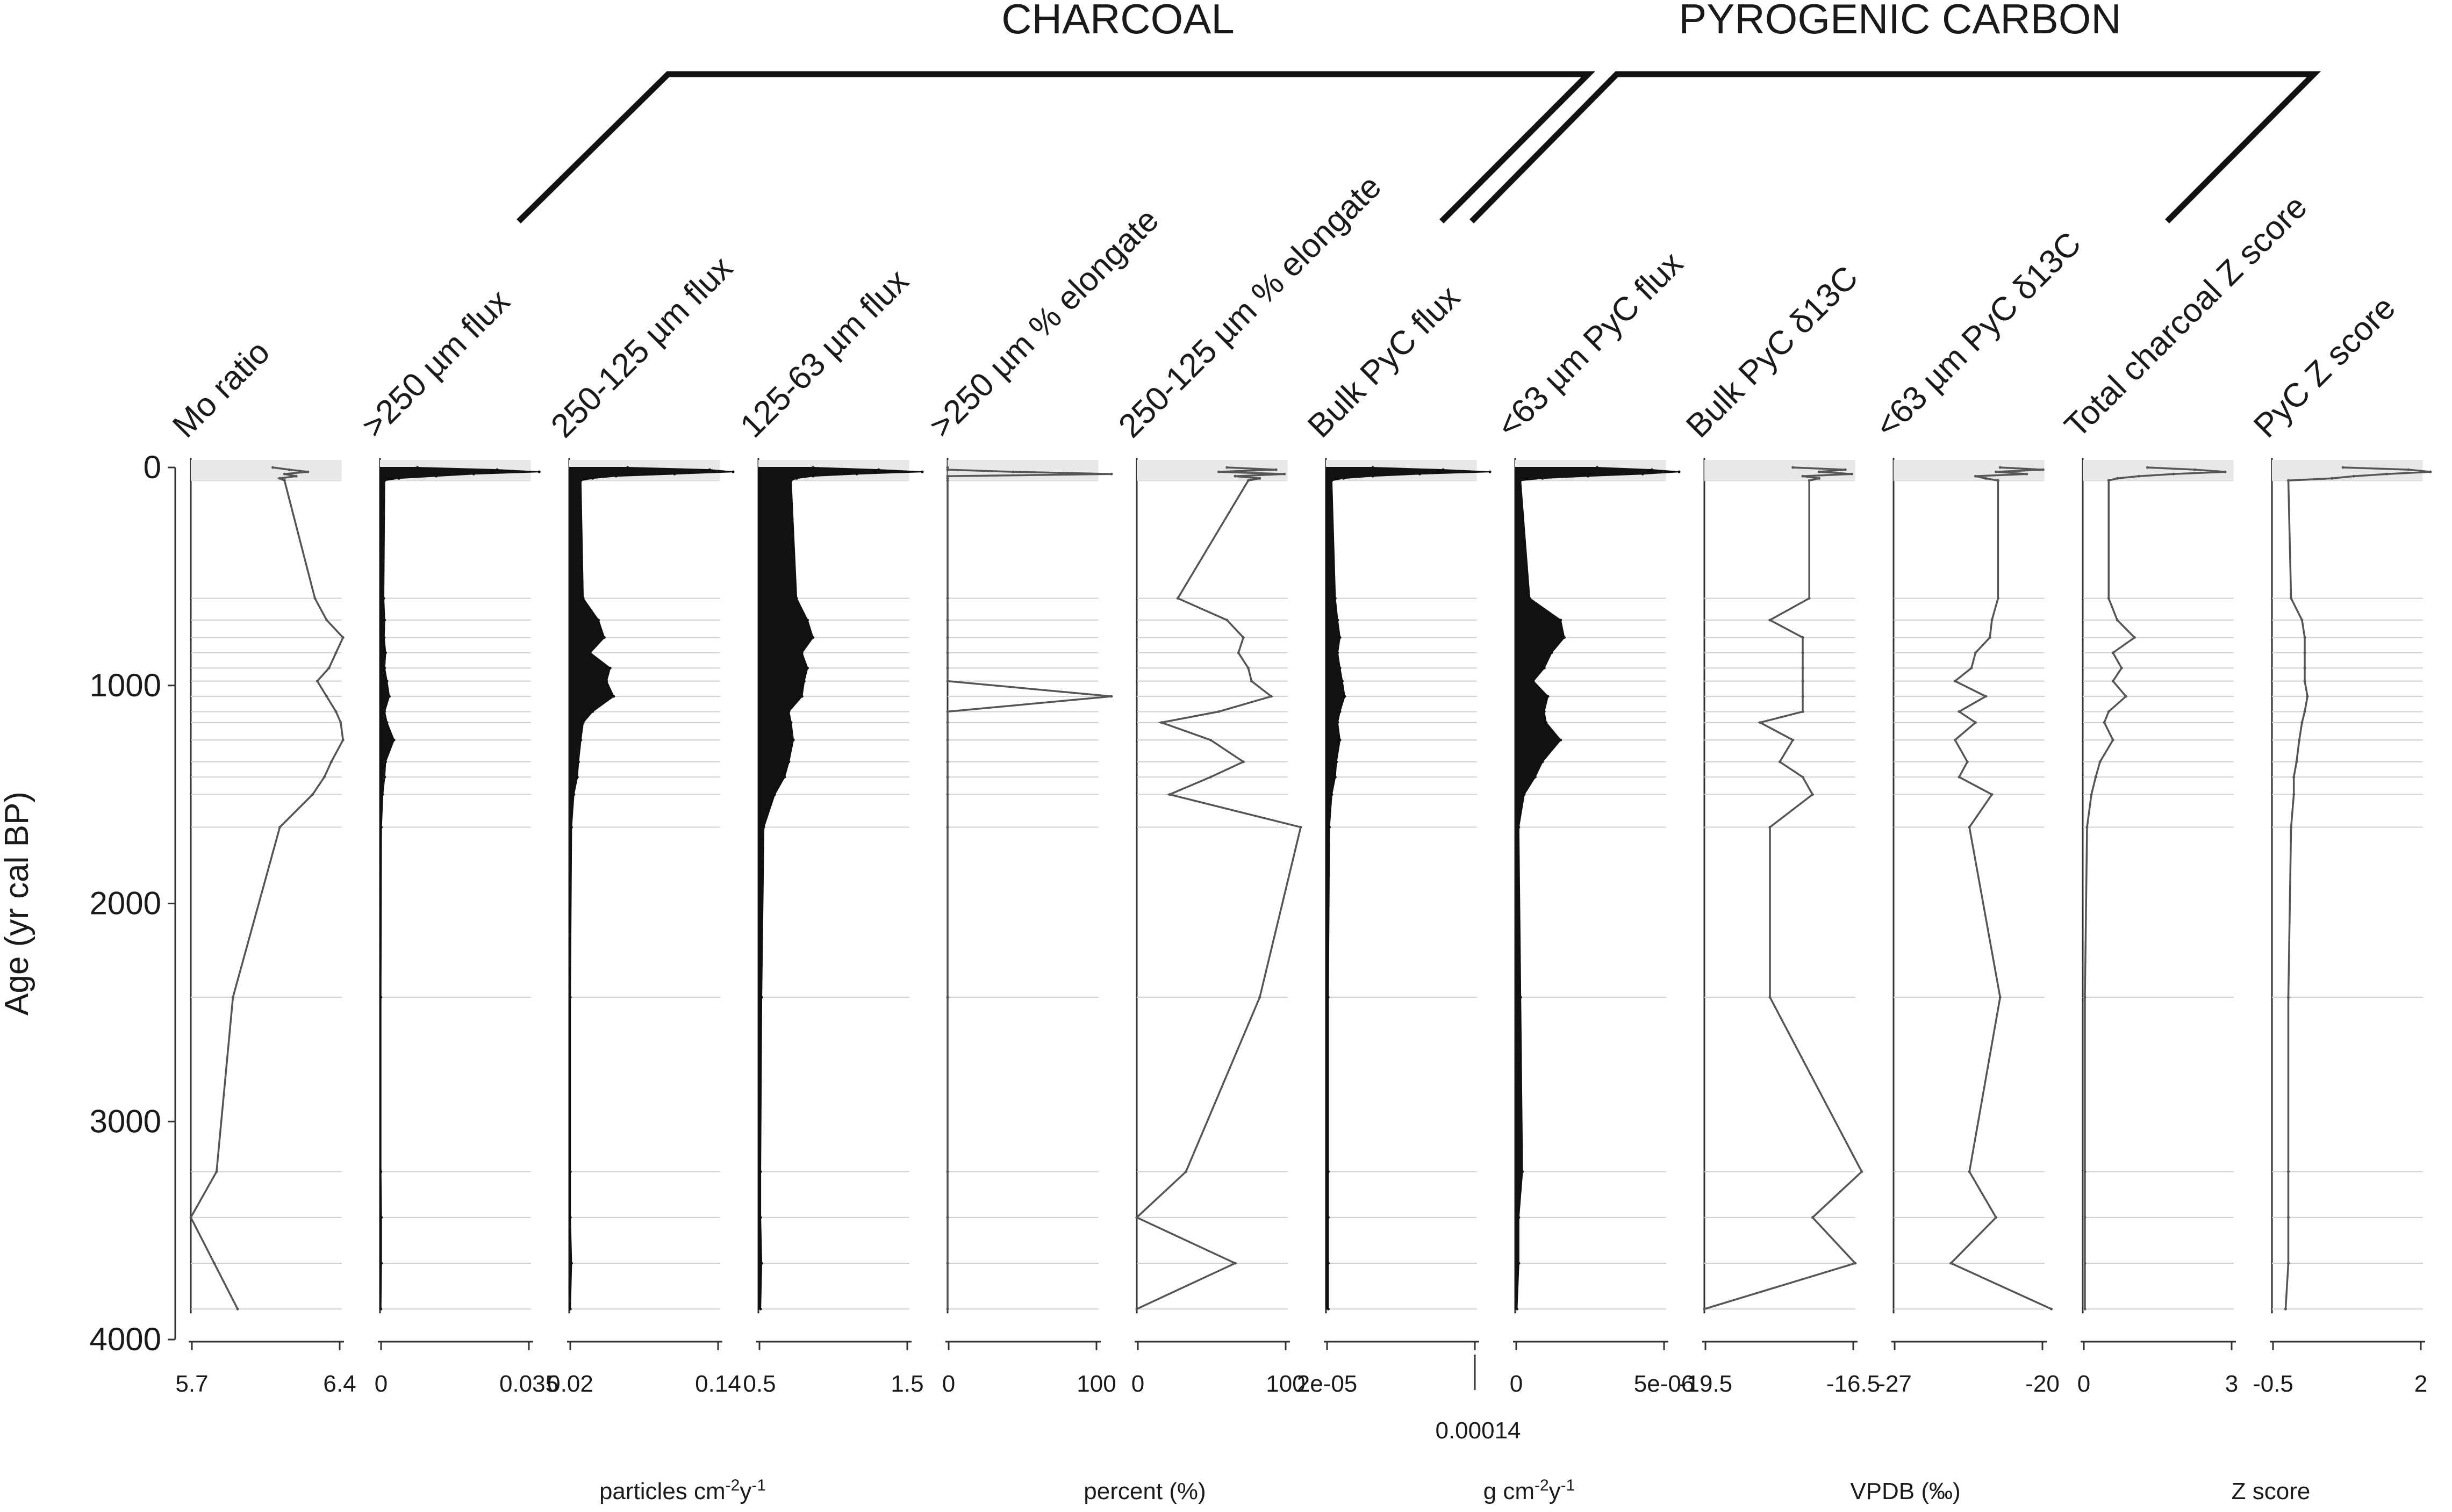 This screenshot has width=2452, height=1512. Describe the element at coordinates (2000, 888) in the screenshot. I see `data-line-p13` at that location.